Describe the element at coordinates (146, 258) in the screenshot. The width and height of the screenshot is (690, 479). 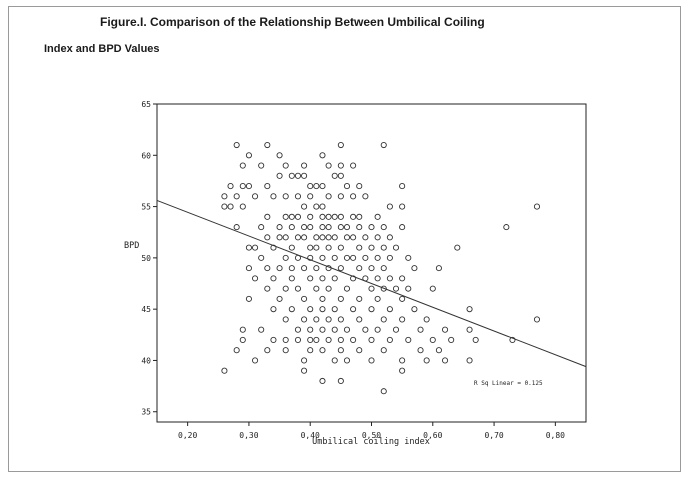
I see `y-tick-label: 50` at that location.